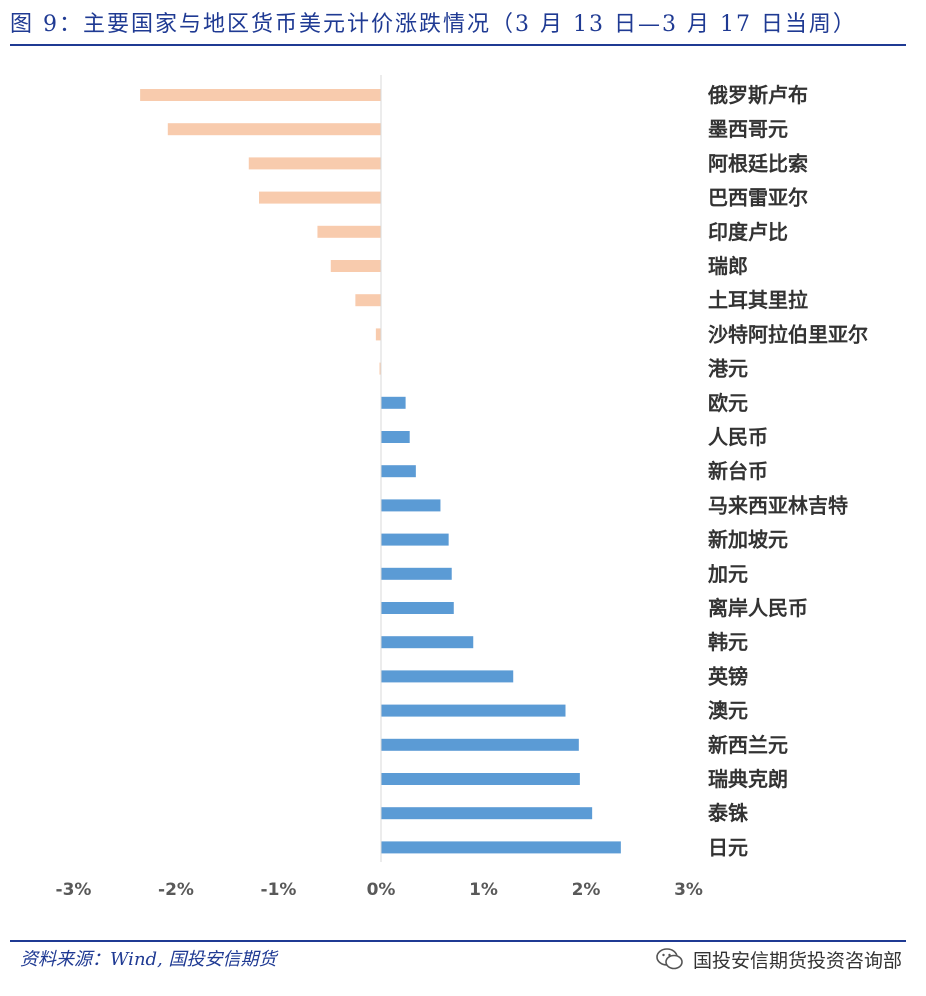 The width and height of the screenshot is (926, 996). What do you see at coordinates (458, 45) in the screenshot?
I see `title-underline` at bounding box center [458, 45].